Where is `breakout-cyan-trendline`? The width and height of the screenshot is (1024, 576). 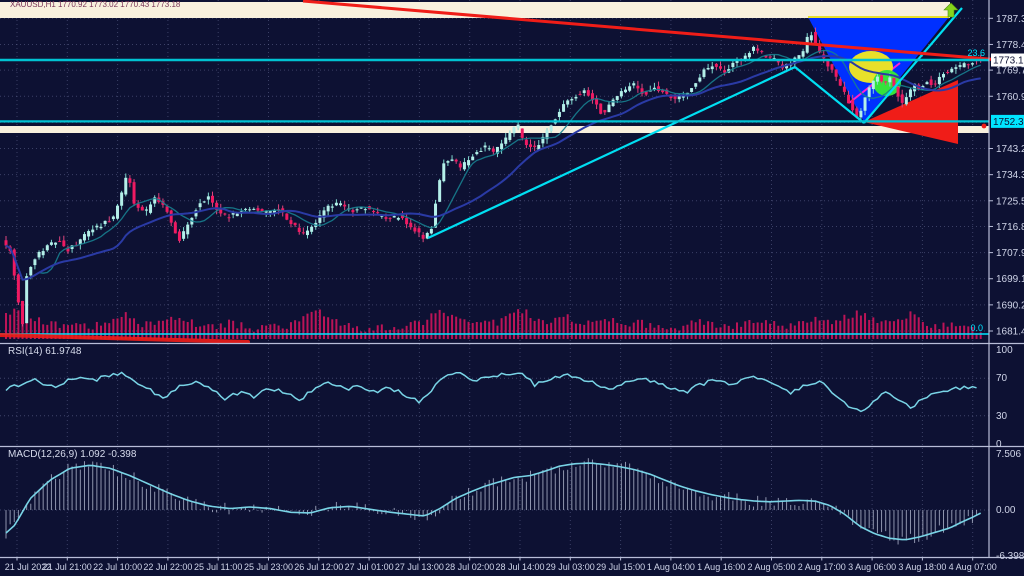
breakout-cyan-trendline is located at coordinates (913, 65).